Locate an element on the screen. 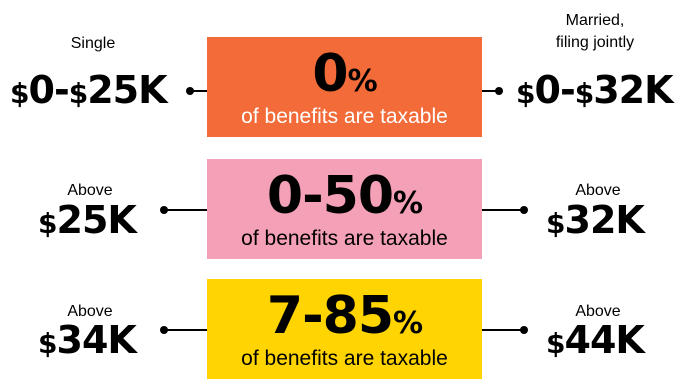  single-label-row-2: Above is located at coordinates (90, 190).